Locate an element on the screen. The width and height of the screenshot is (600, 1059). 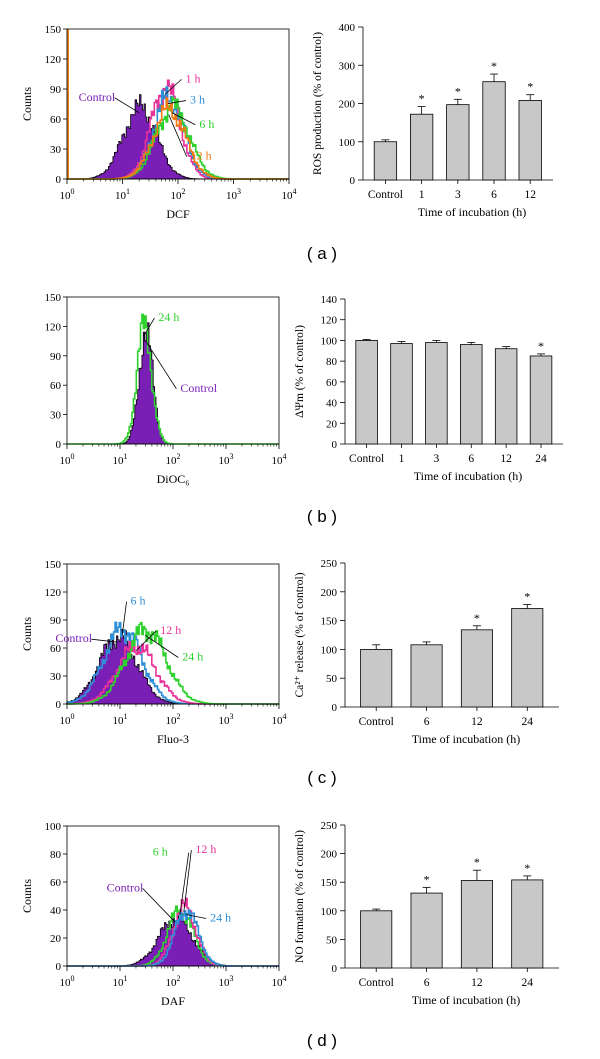
y-axis-label: Ca²⁺ release (% of control) is located at coordinates (300, 634).